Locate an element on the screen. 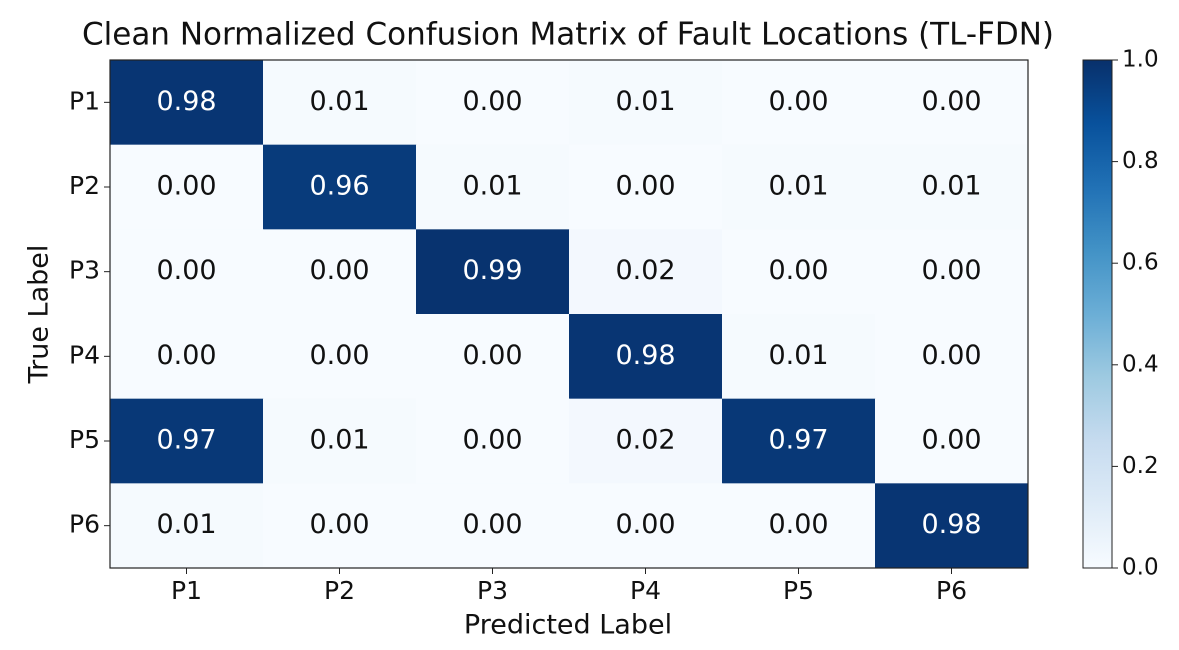  x-tick-label: P1 is located at coordinates (186, 590).